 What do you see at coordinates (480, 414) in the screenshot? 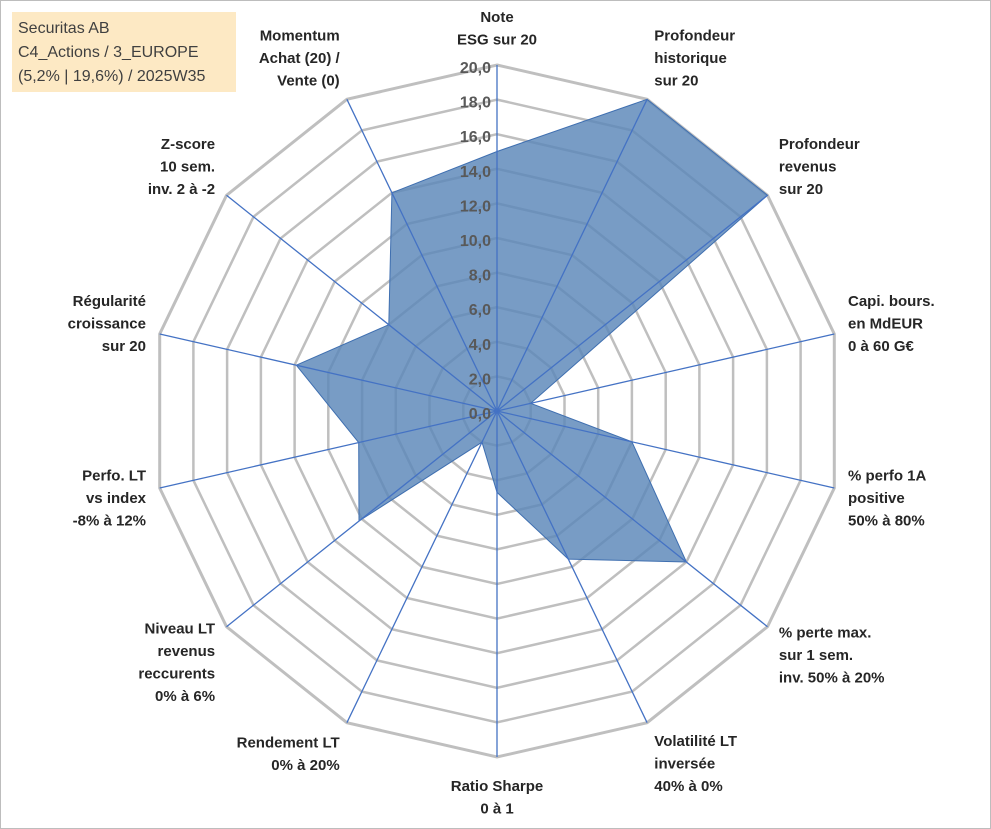
I see `tick-label: 0,0` at bounding box center [480, 414].